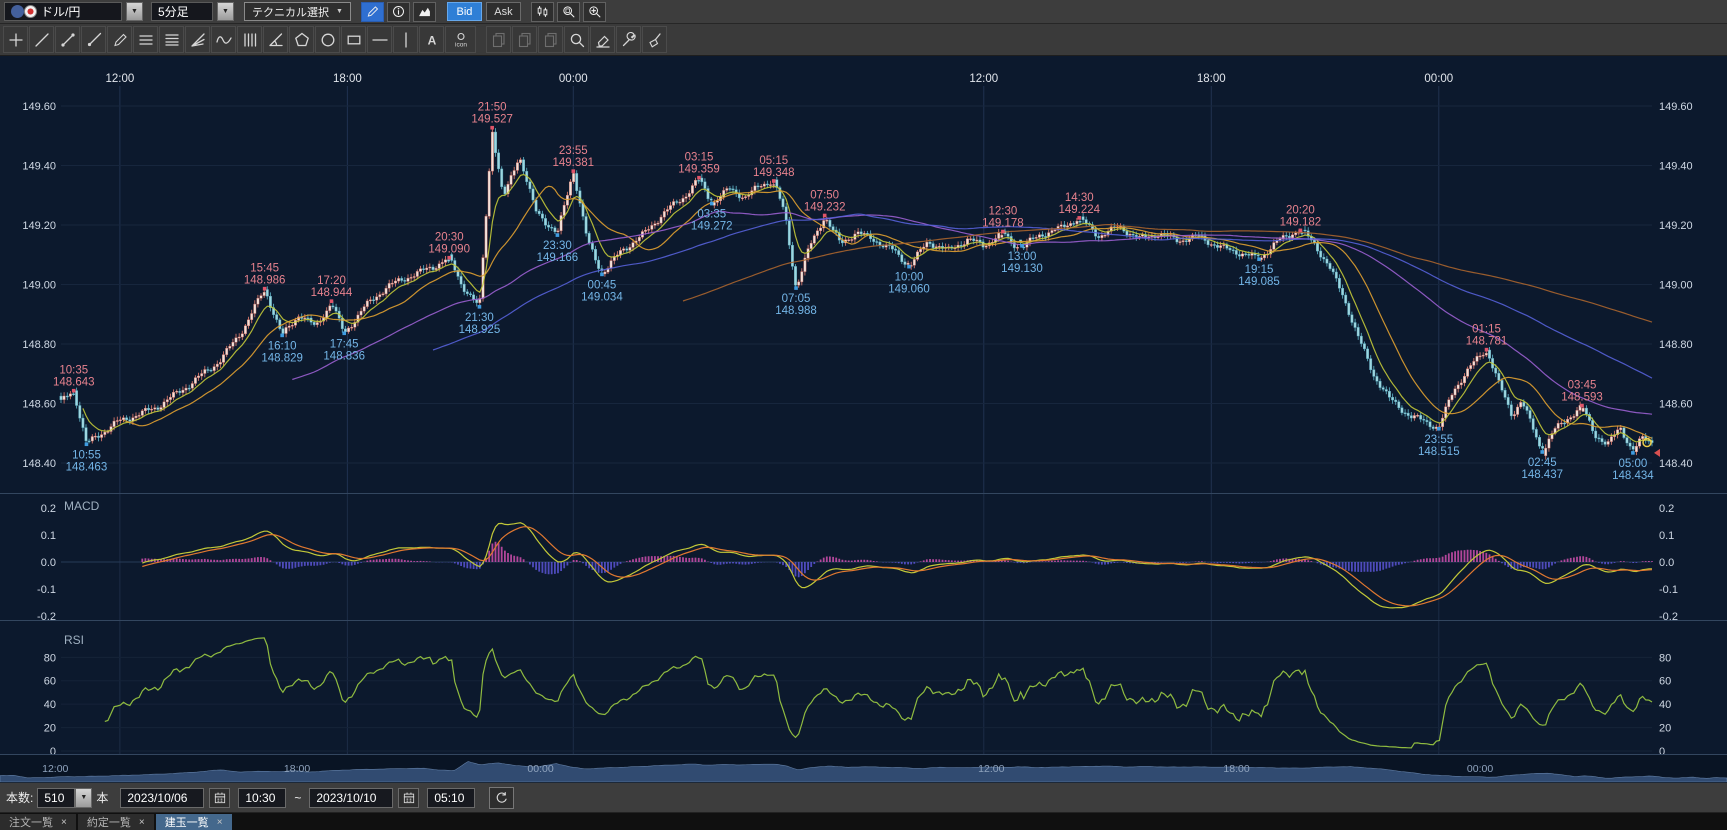 The height and width of the screenshot is (830, 1727). I want to click on svg-text: 05:00, so click(1633, 464).